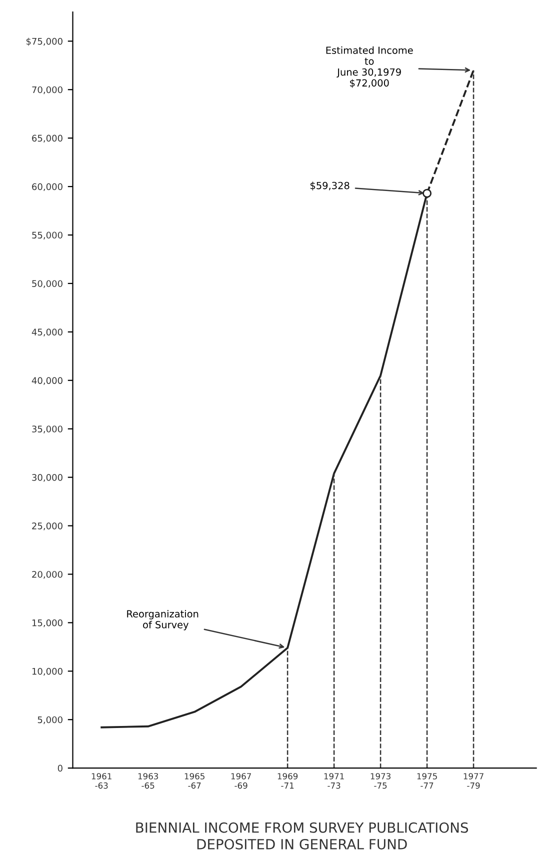 This screenshot has width=539, height=863. Describe the element at coordinates (334, 781) in the screenshot. I see `x-tick-label: 1971 -73` at that location.